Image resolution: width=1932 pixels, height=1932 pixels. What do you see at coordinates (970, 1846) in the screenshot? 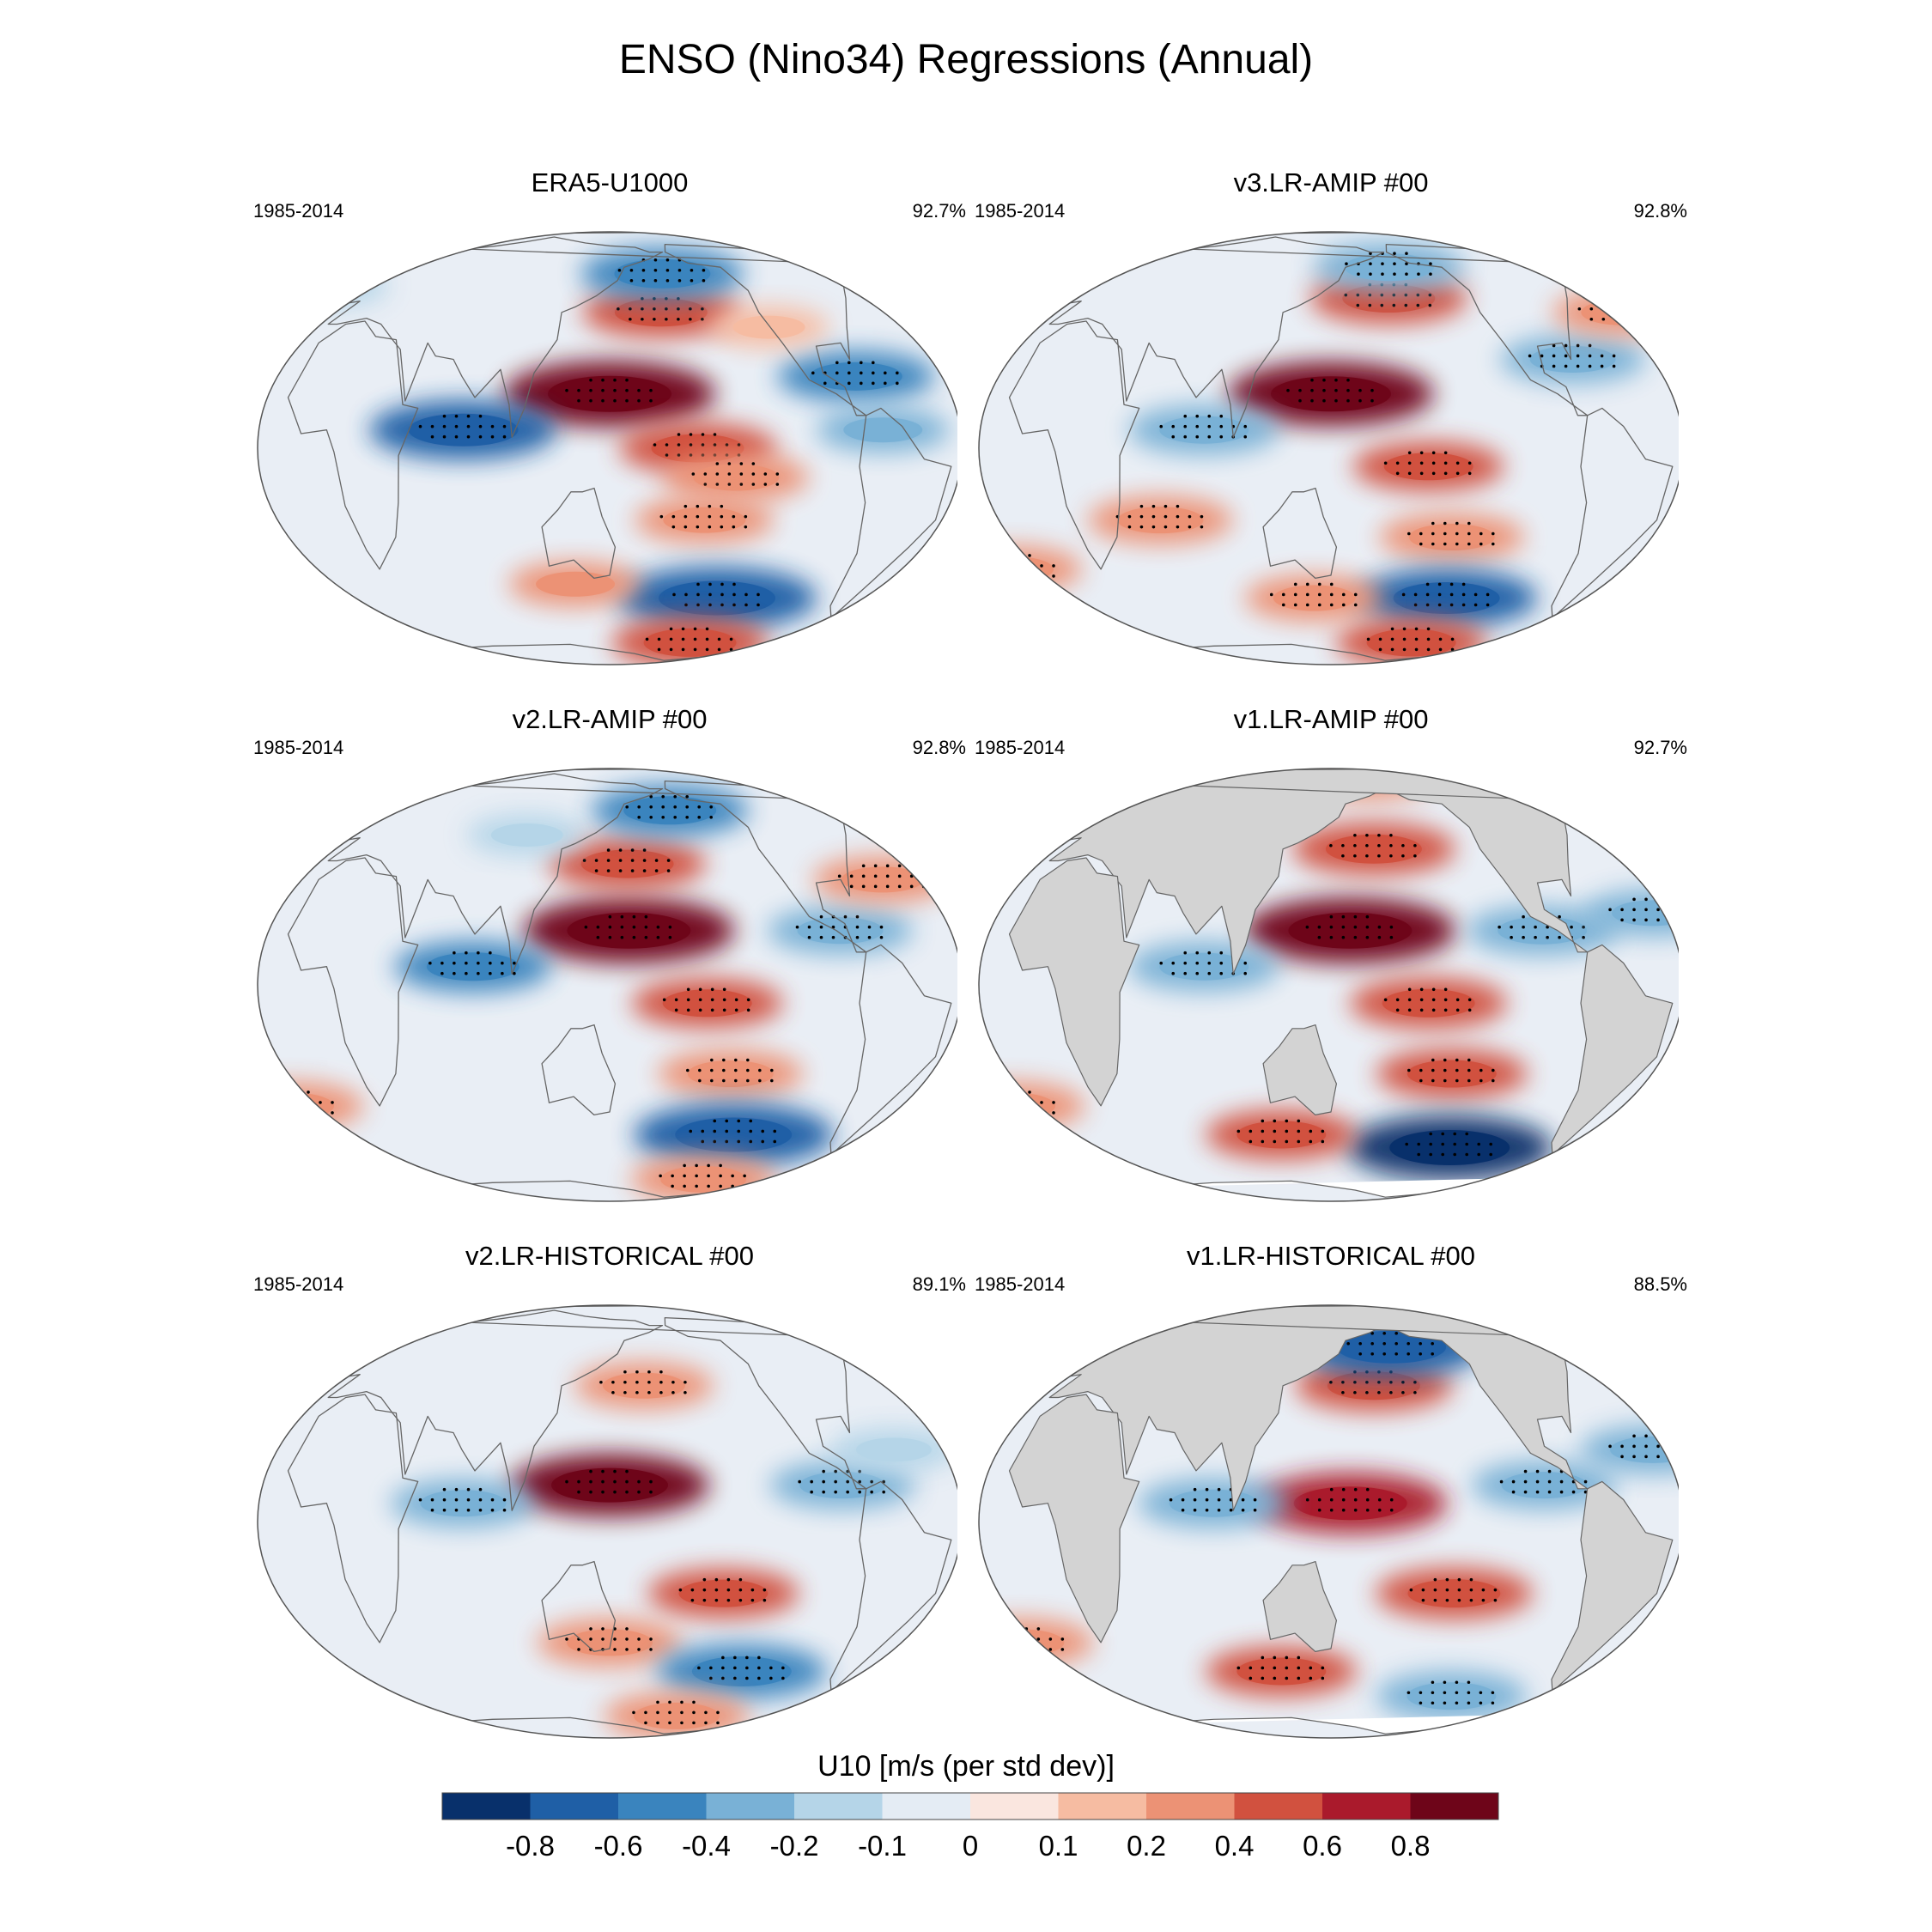
I see `colorbar-tick-label: 0` at bounding box center [970, 1846].